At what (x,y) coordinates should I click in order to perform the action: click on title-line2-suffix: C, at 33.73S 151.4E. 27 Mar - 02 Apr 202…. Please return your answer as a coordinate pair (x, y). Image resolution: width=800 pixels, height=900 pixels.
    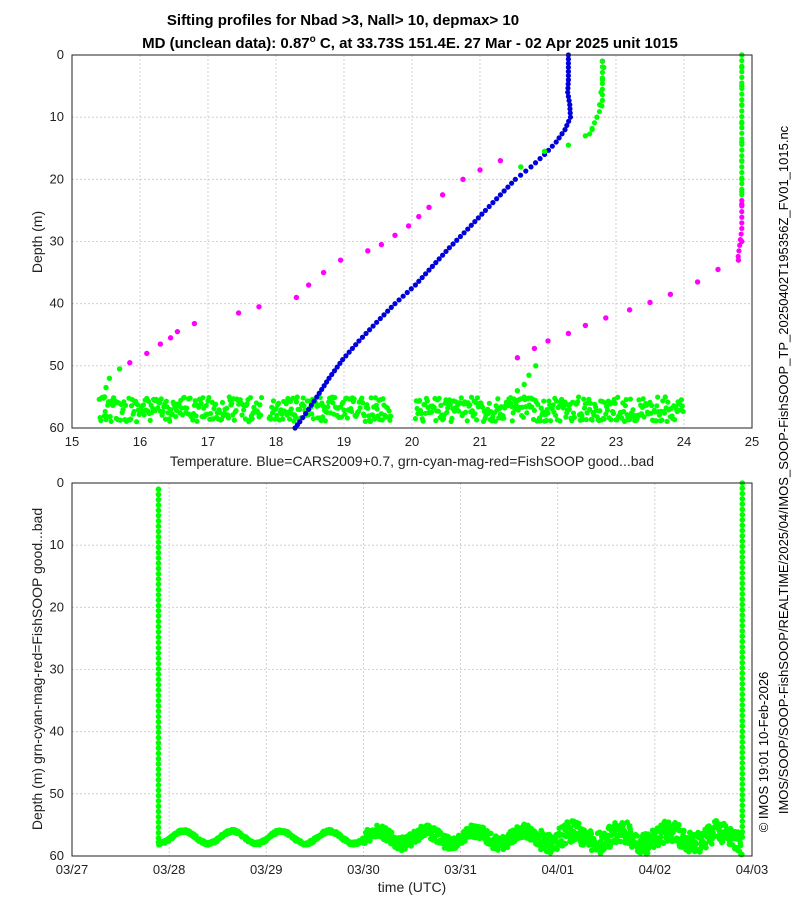
    Looking at the image, I should click on (497, 43).